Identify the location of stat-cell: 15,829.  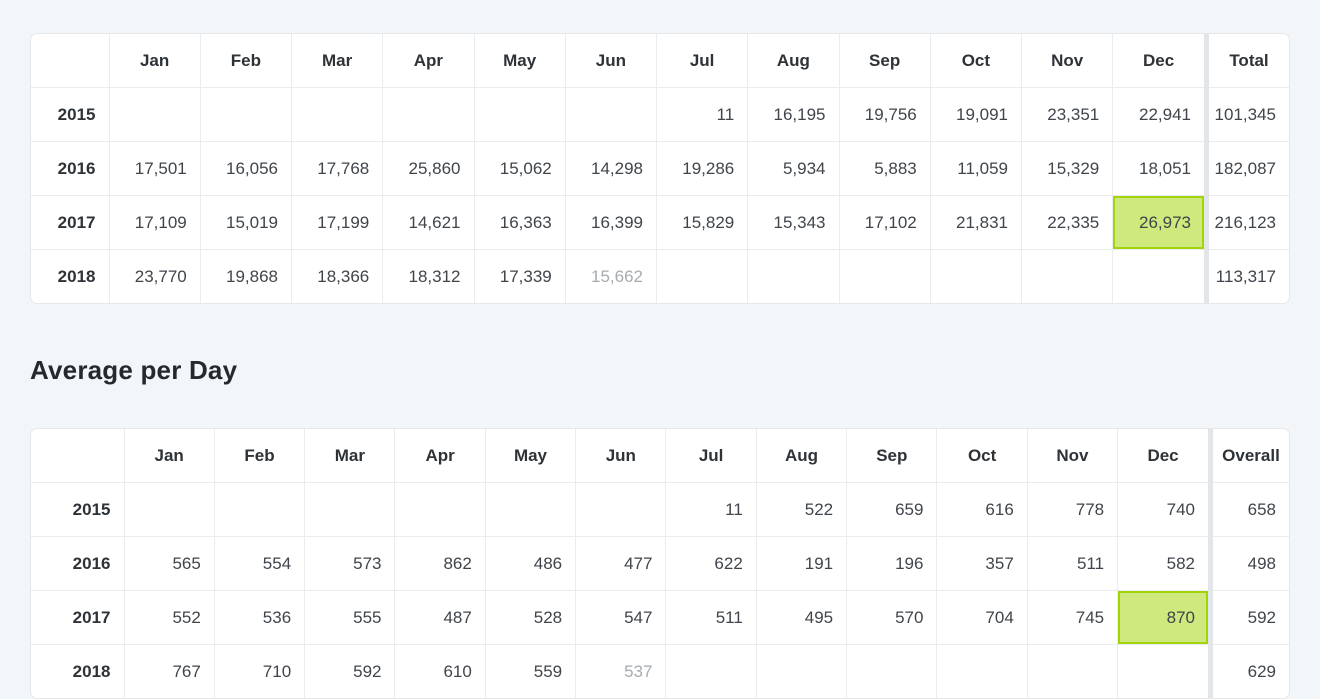
(701, 222).